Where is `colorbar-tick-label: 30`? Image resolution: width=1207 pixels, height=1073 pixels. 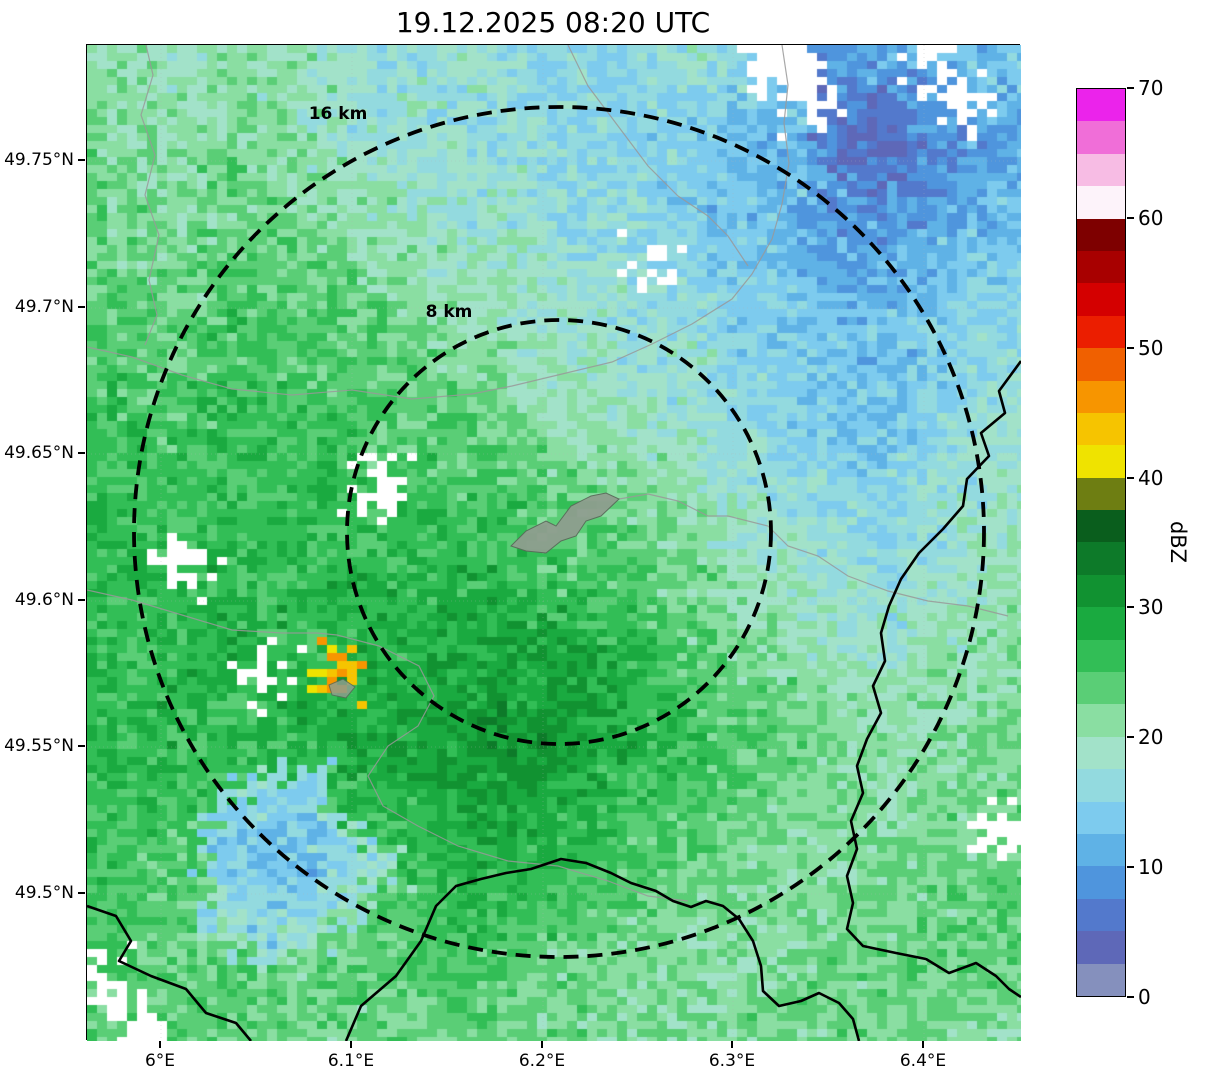 colorbar-tick-label: 30 is located at coordinates (1151, 607).